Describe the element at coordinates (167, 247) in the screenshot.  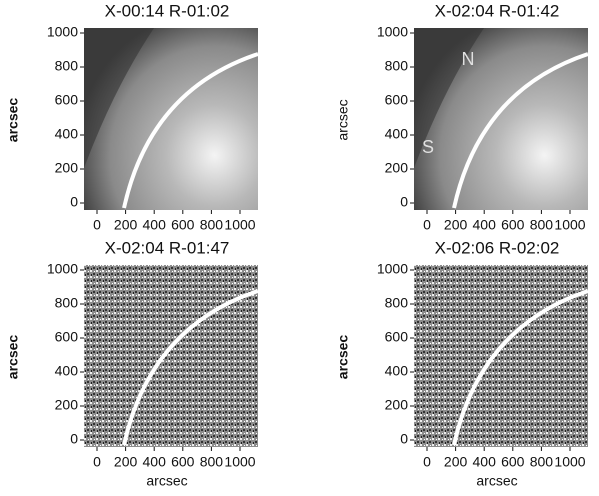
I see `panel-title: X-02:04 R-01:47` at that location.